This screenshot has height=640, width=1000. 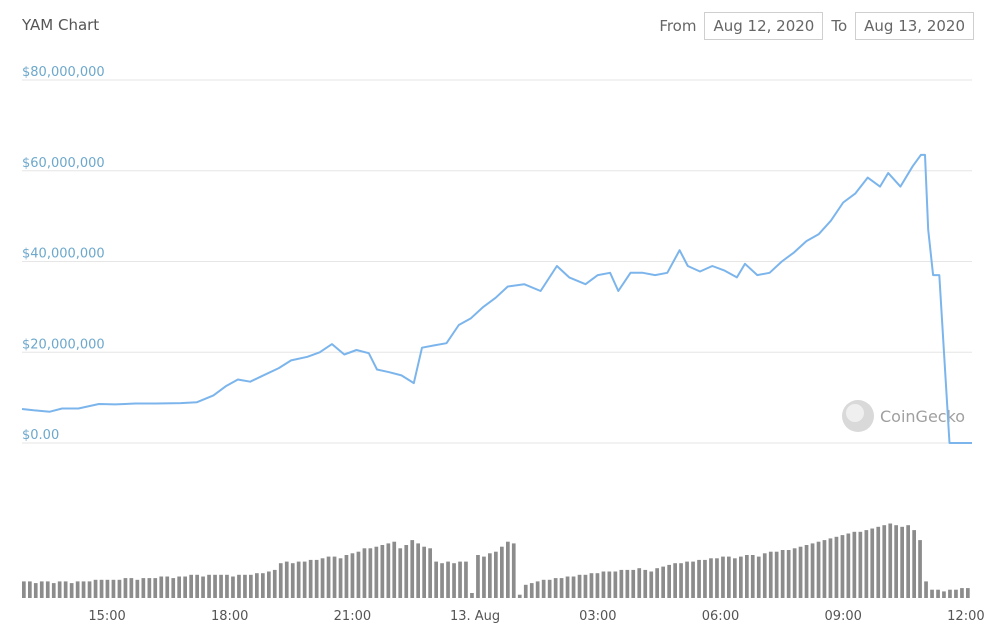 What do you see at coordinates (229, 616) in the screenshot?
I see `x-tick-label: 18:00` at bounding box center [229, 616].